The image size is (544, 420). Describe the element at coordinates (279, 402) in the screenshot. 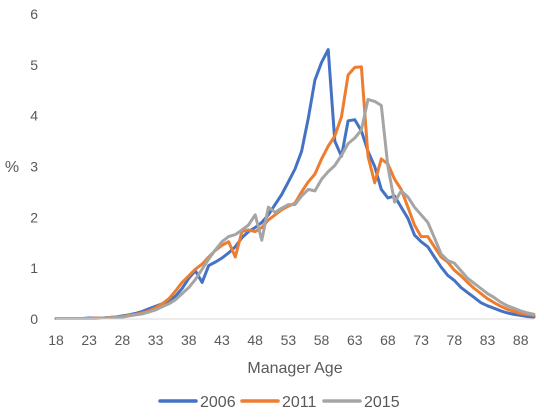

I see `legend: 2006 2011 2015` at that location.